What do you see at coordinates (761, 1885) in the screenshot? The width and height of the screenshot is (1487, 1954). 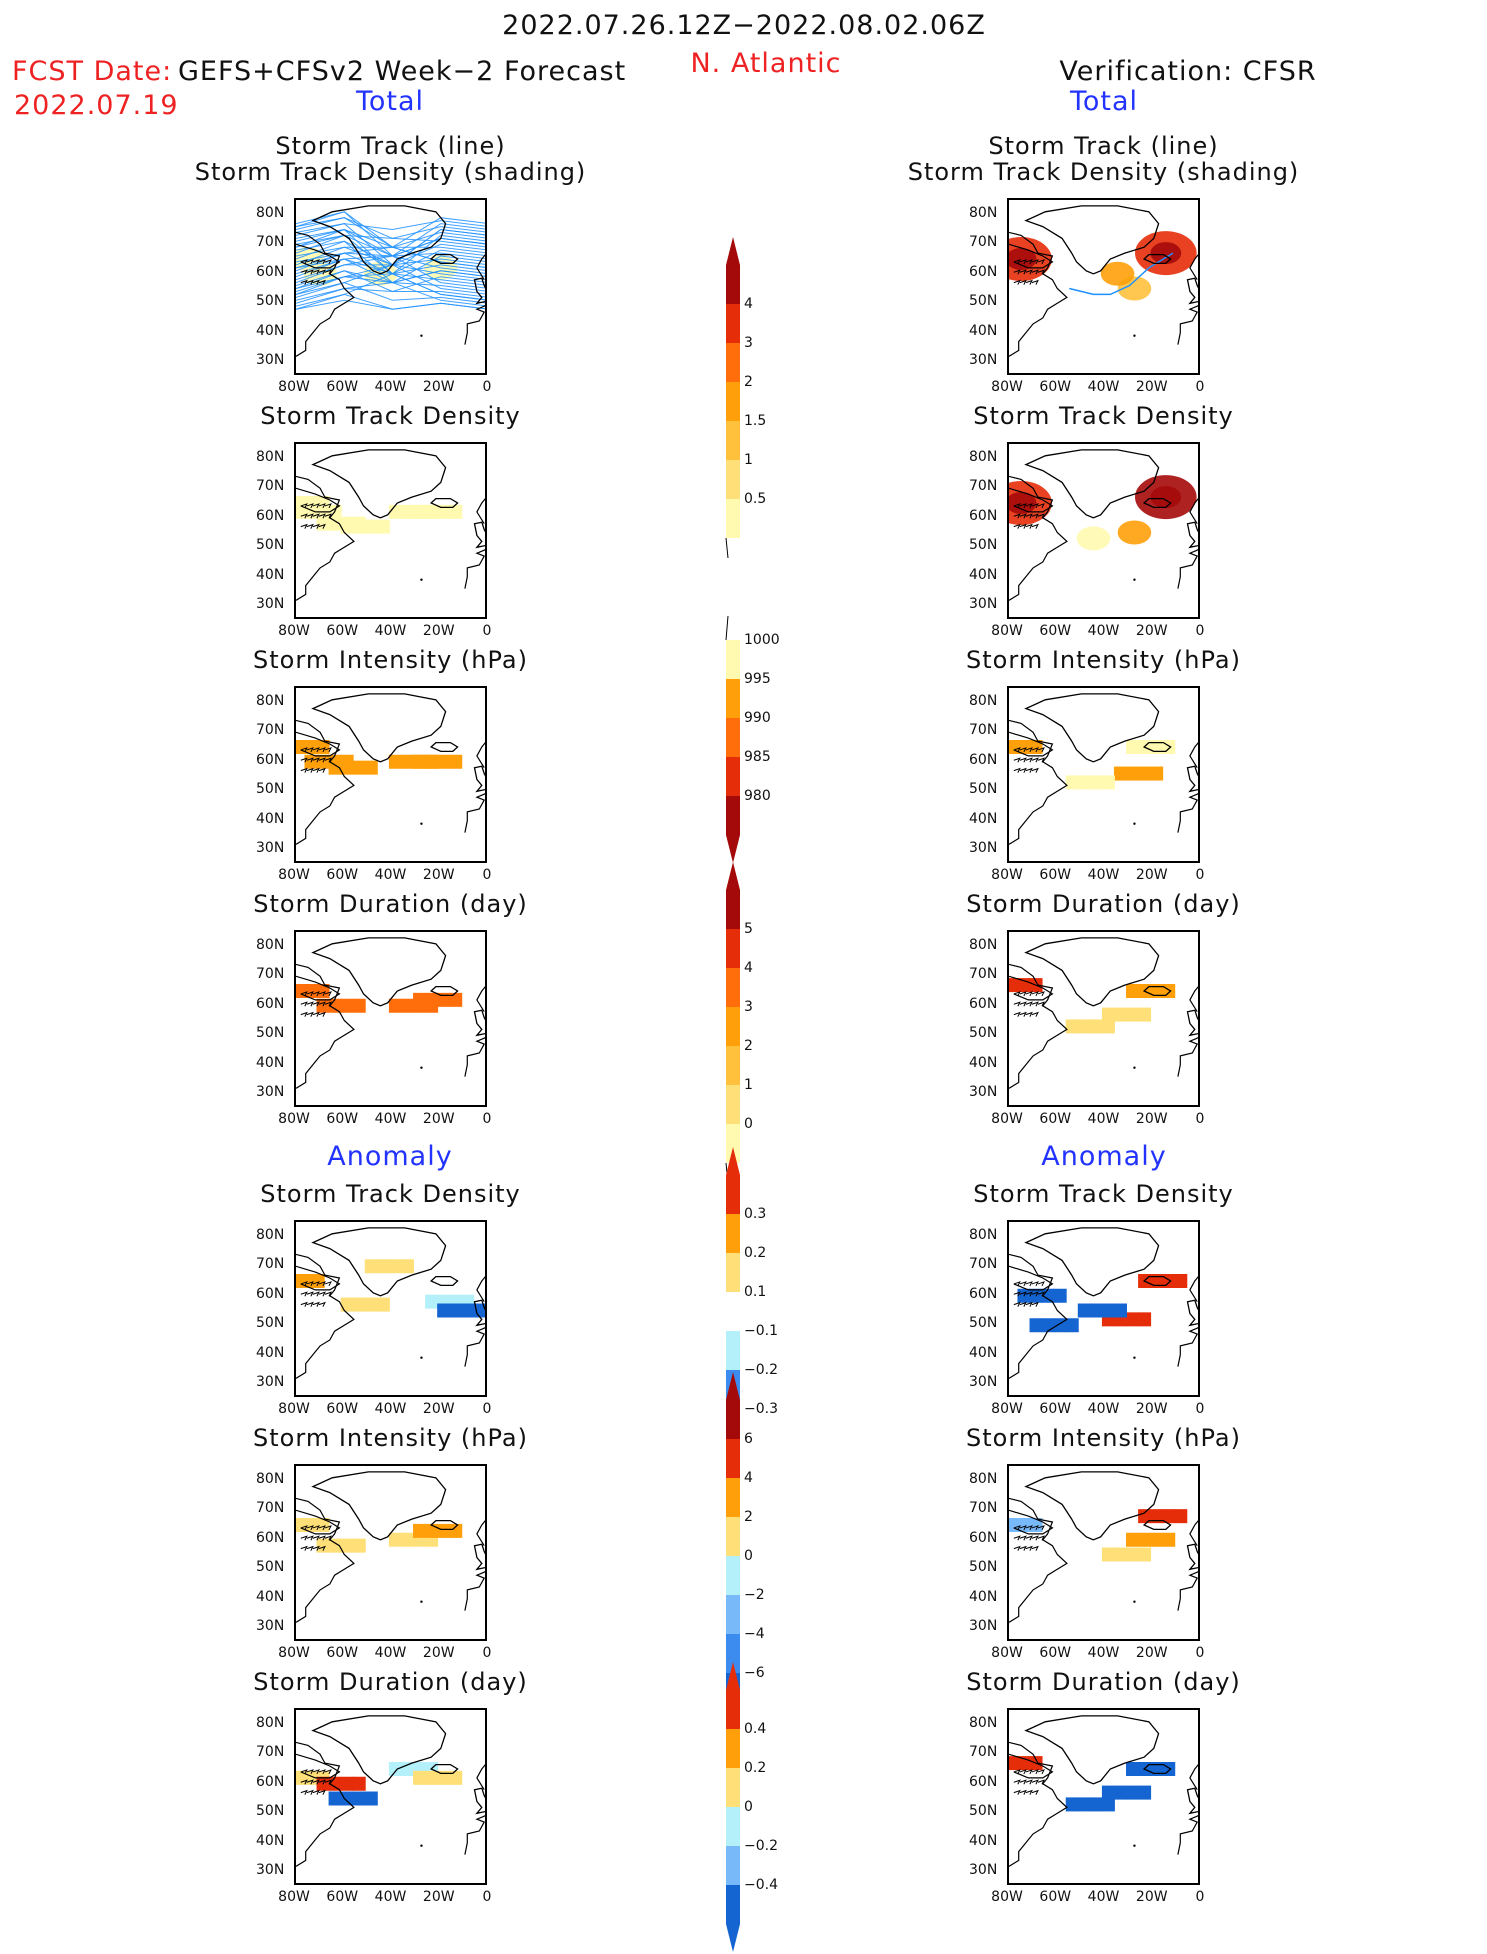 I see `colorbar-label: −0.4` at bounding box center [761, 1885].